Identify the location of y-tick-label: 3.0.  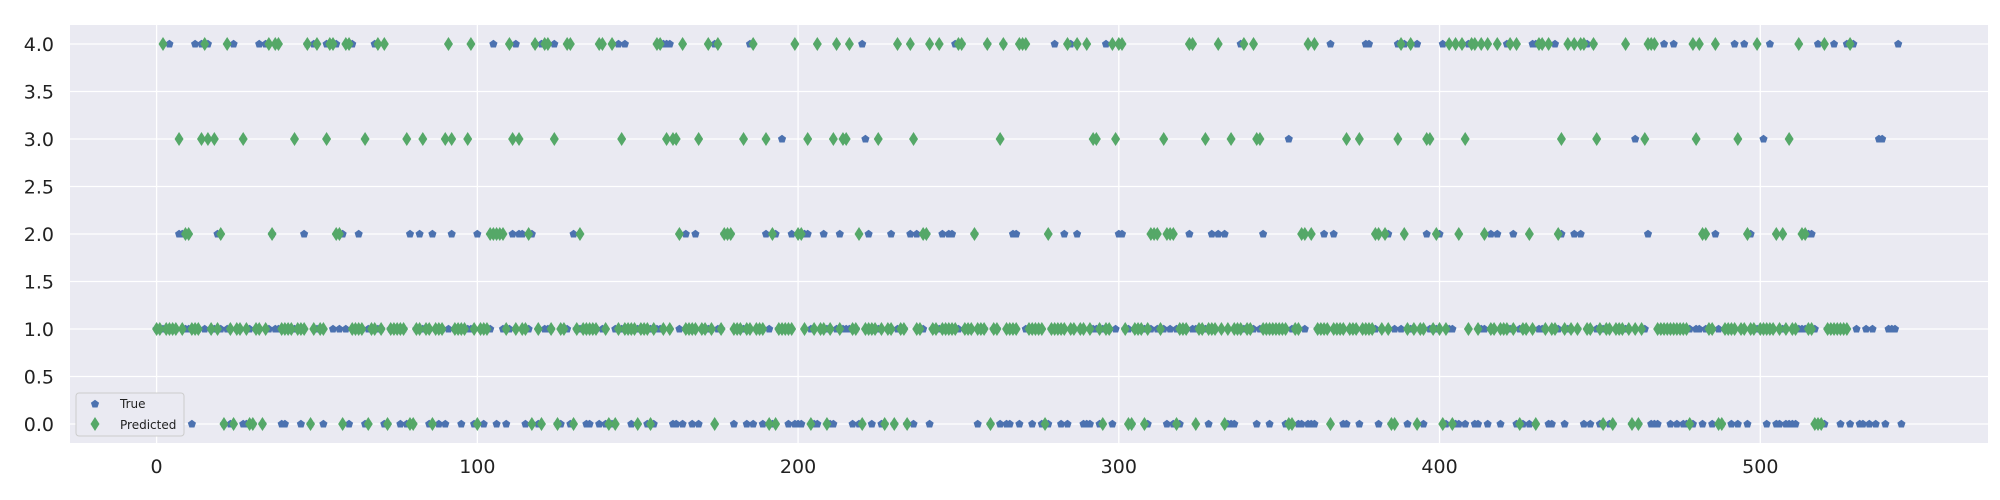
(39, 140).